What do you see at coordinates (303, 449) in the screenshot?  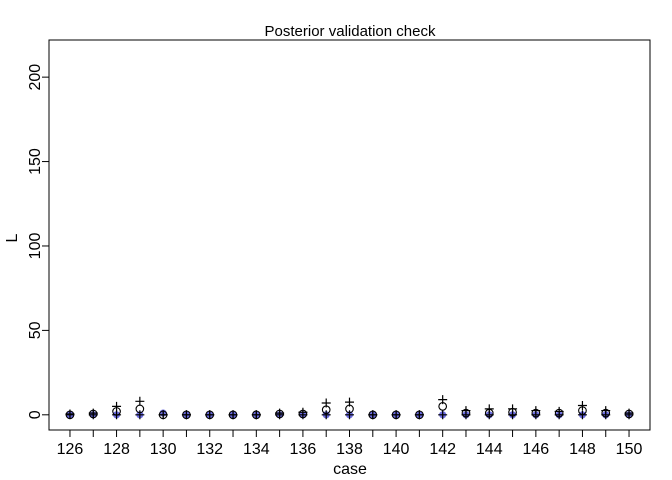 I see `x-tick-label: 136` at bounding box center [303, 449].